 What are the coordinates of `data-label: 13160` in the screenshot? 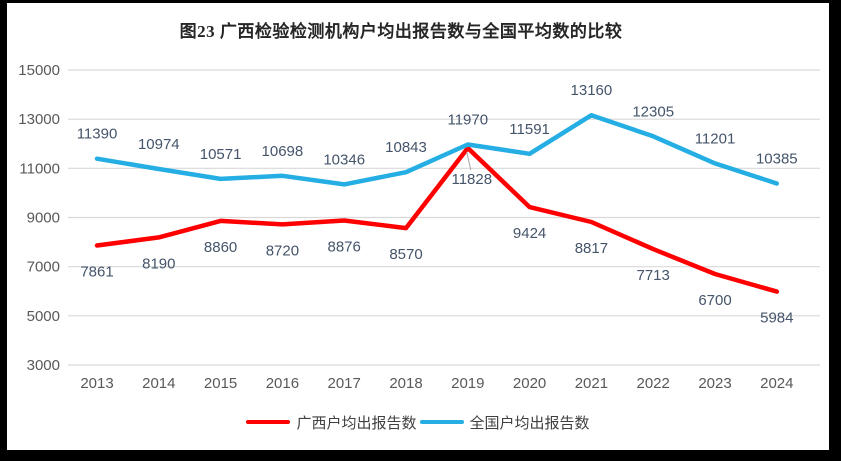 It's located at (592, 90).